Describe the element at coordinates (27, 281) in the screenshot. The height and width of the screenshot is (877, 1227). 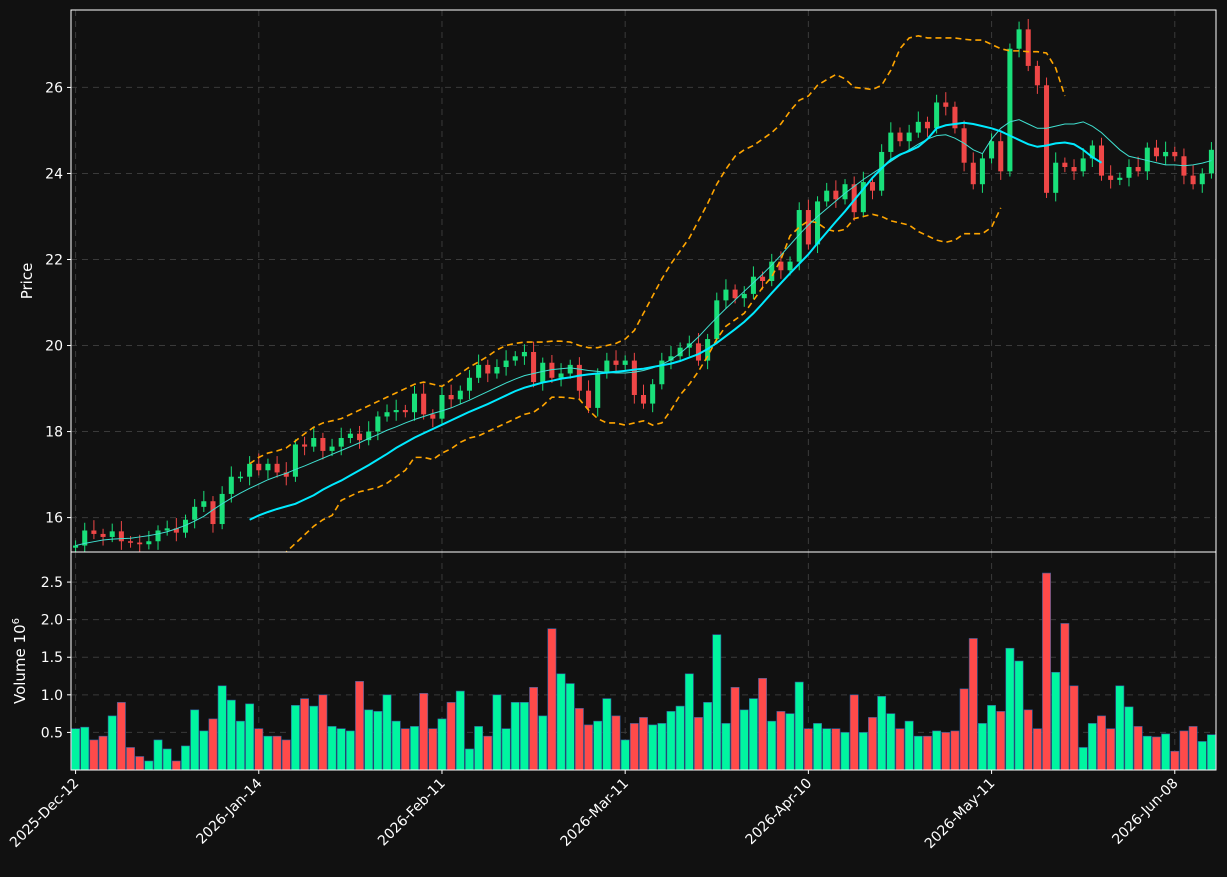
I see `price-axis-label: Price` at that location.